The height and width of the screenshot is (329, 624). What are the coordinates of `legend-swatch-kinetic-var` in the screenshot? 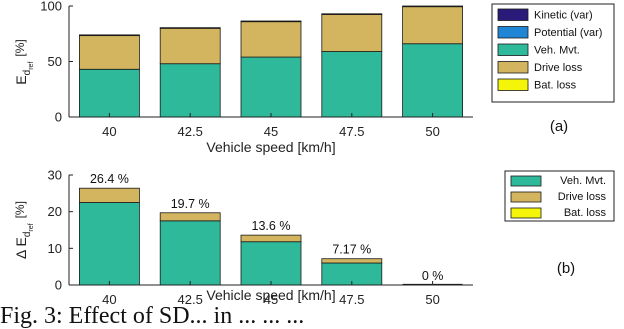 It's located at (513, 14).